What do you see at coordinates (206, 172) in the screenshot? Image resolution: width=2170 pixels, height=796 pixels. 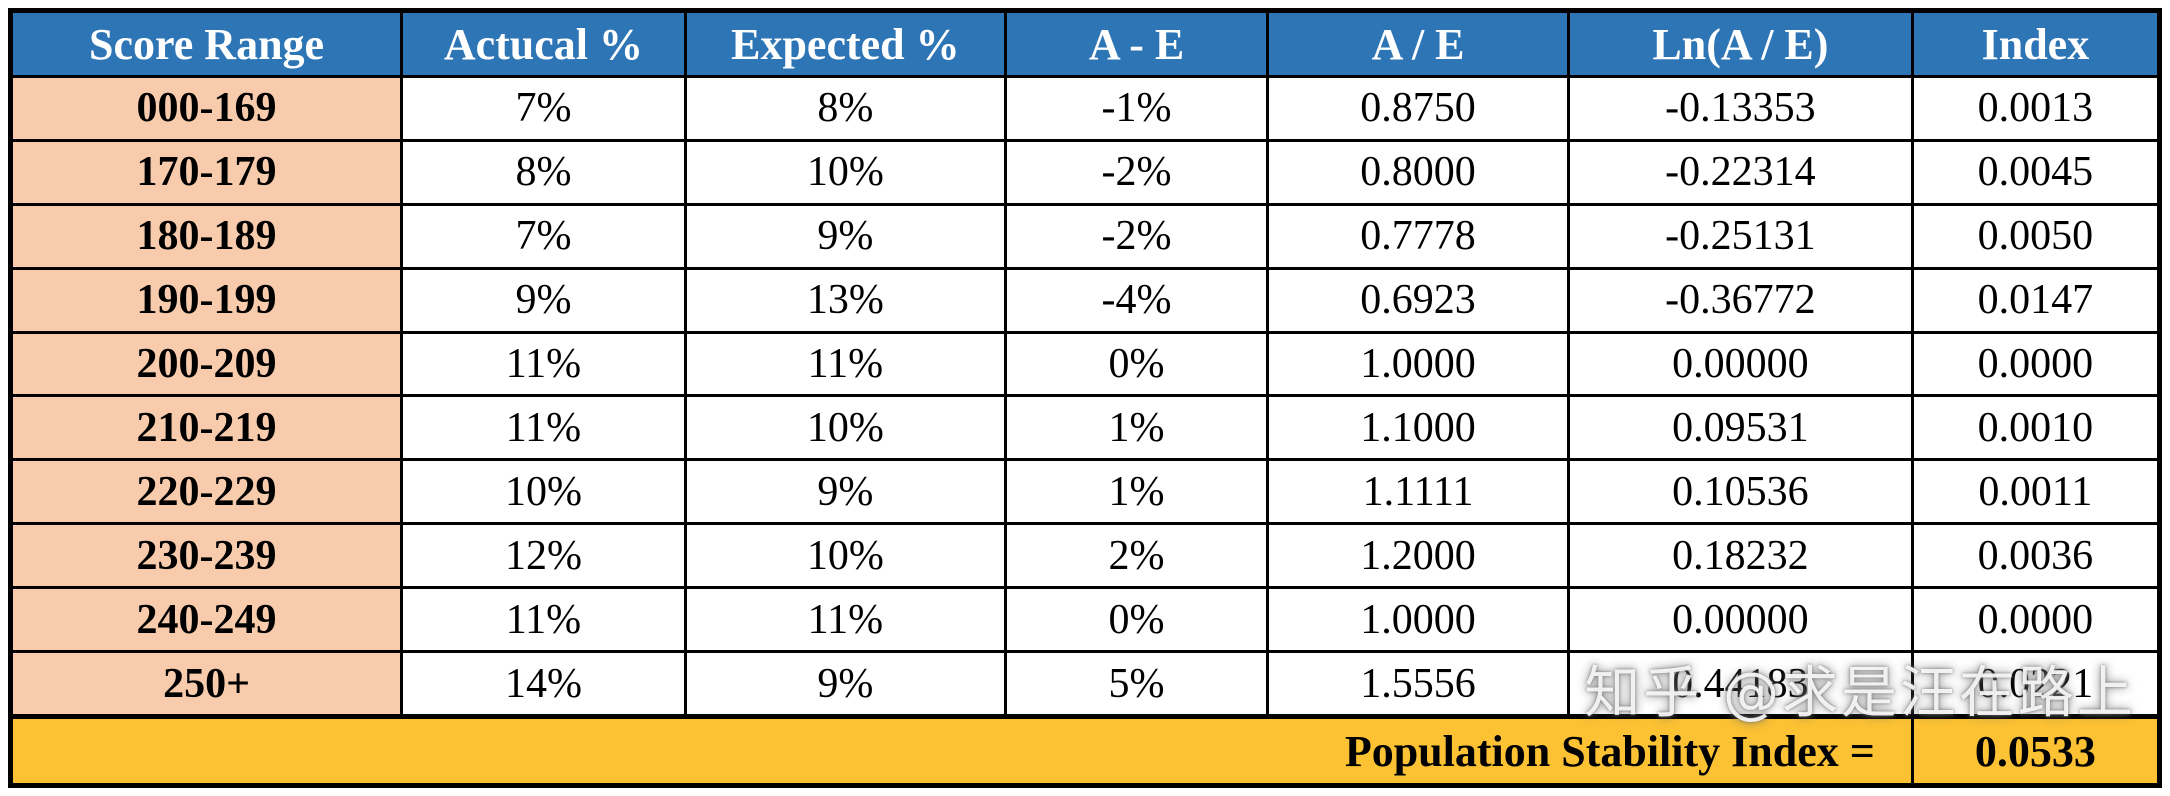 I see `row-label: 170-179` at bounding box center [206, 172].